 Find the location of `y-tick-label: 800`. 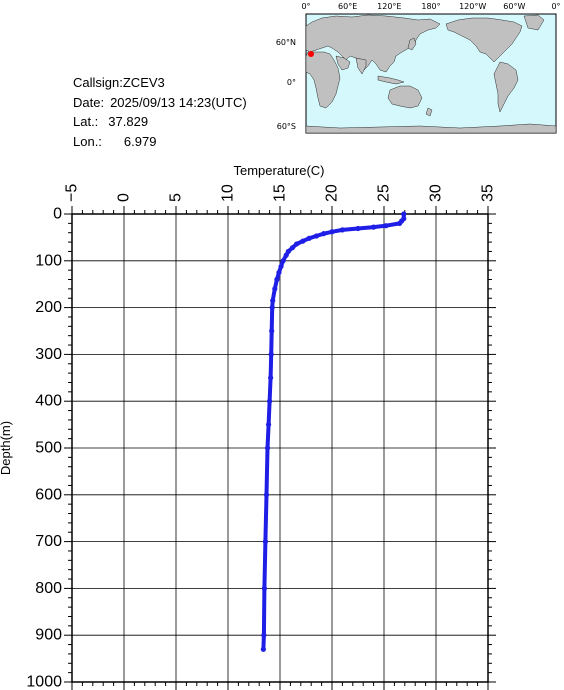

y-tick-label: 800 is located at coordinates (48, 588).